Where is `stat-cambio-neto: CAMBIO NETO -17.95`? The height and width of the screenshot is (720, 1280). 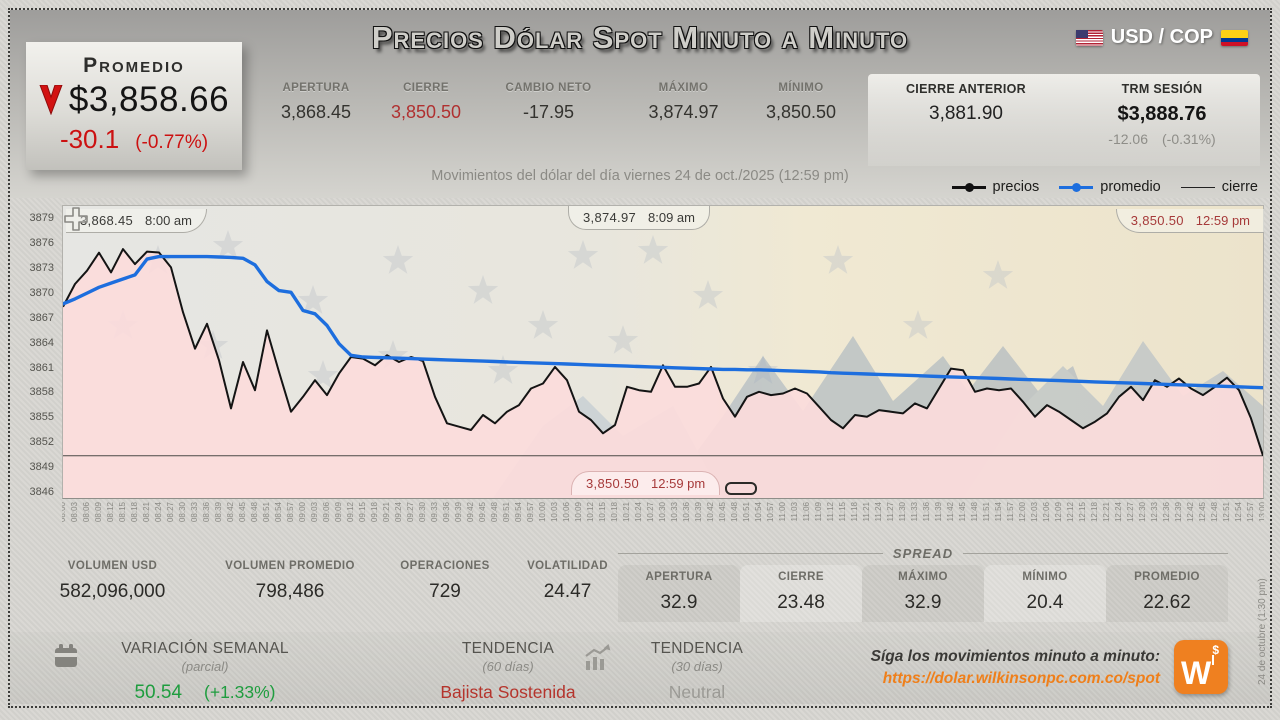 stat-cambio-neto: CAMBIO NETO -17.95 is located at coordinates (548, 102).